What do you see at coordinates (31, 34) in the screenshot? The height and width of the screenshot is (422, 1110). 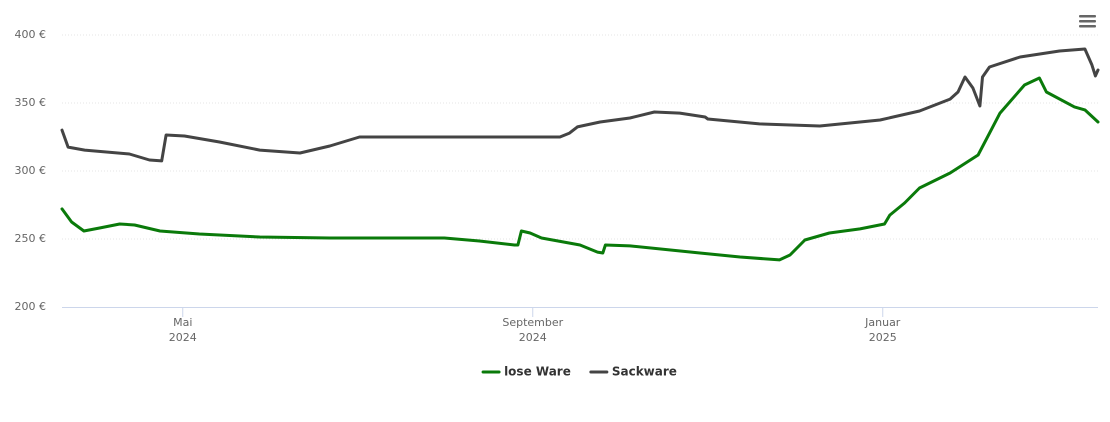 I see `y-tick-label: 400 €` at bounding box center [31, 34].